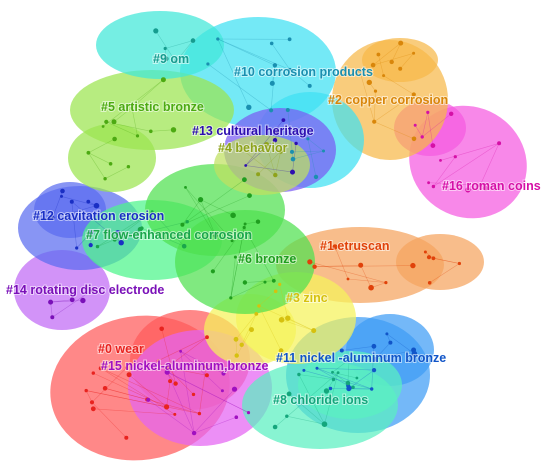 This screenshot has height=465, width=550. What do you see at coordinates (491, 186) in the screenshot?
I see `cluster-label-16: #16 roman coins` at bounding box center [491, 186].